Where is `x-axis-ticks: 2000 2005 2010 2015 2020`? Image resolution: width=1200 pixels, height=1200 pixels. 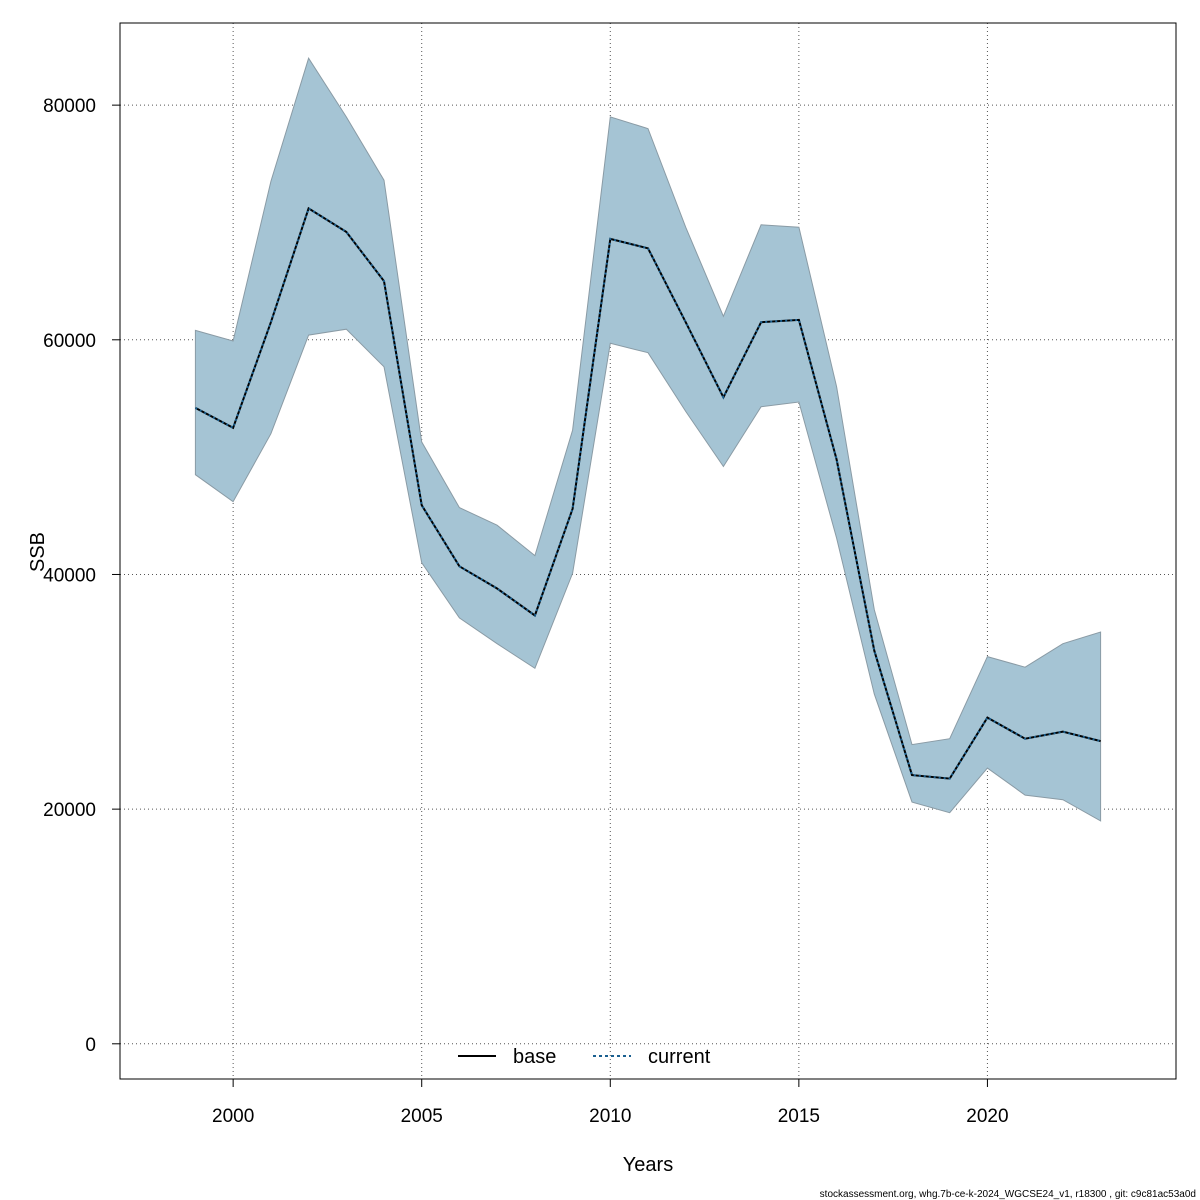
x-axis-ticks: 2000 2005 2010 2015 2020 is located at coordinates (610, 1103).